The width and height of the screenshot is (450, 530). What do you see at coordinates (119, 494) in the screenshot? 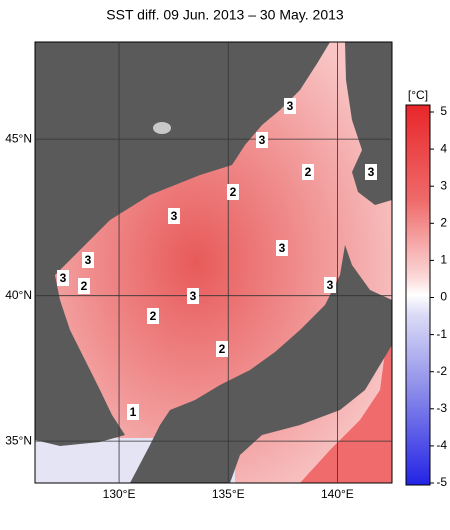
I see `x-tick-label: 130°E` at bounding box center [119, 494].